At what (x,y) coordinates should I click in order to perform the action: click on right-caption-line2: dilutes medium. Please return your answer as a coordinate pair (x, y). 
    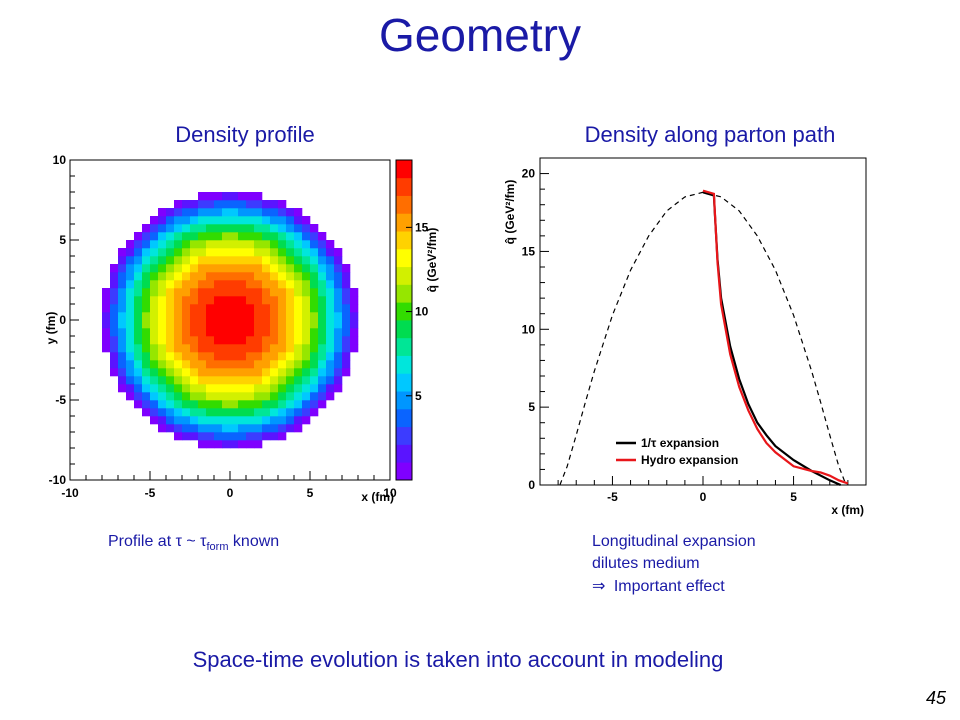
    Looking at the image, I should click on (646, 563).